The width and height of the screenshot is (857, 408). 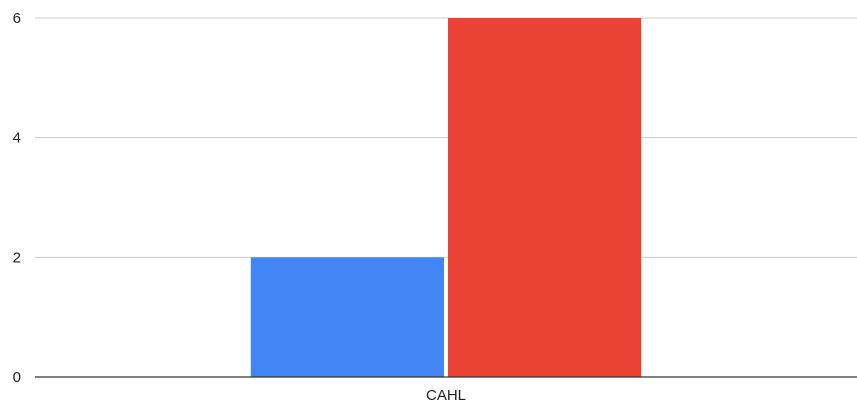 What do you see at coordinates (446, 395) in the screenshot?
I see `x-category-label: CAHL` at bounding box center [446, 395].